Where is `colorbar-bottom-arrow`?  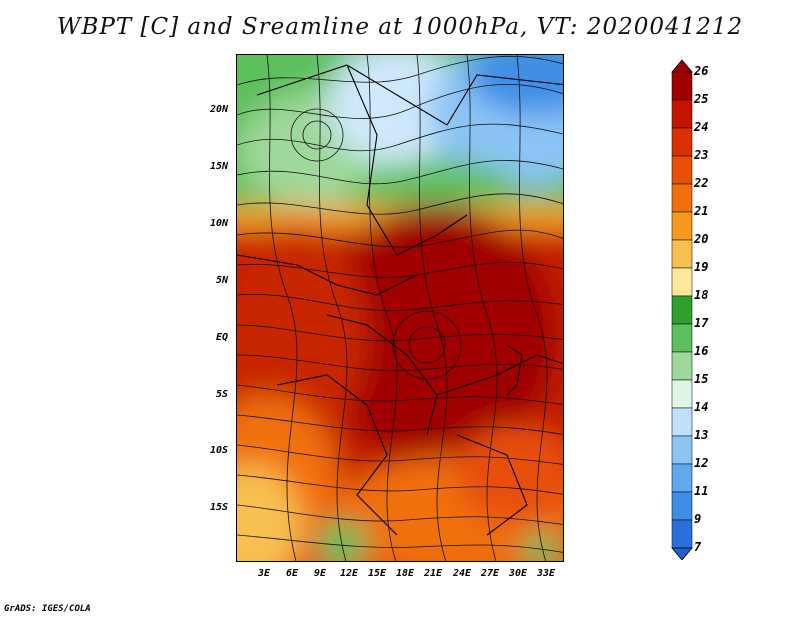 colorbar-bottom-arrow is located at coordinates (682, 553).